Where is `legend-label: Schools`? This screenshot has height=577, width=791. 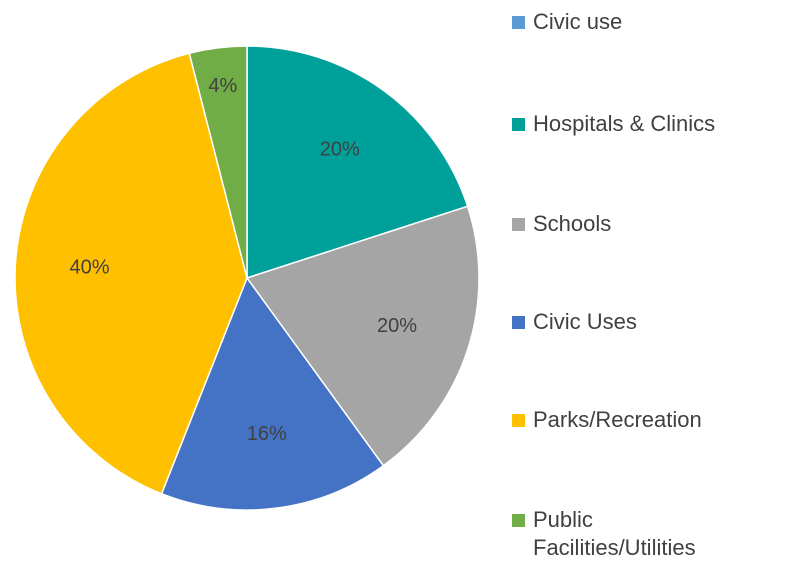 legend-label: Schools is located at coordinates (572, 223).